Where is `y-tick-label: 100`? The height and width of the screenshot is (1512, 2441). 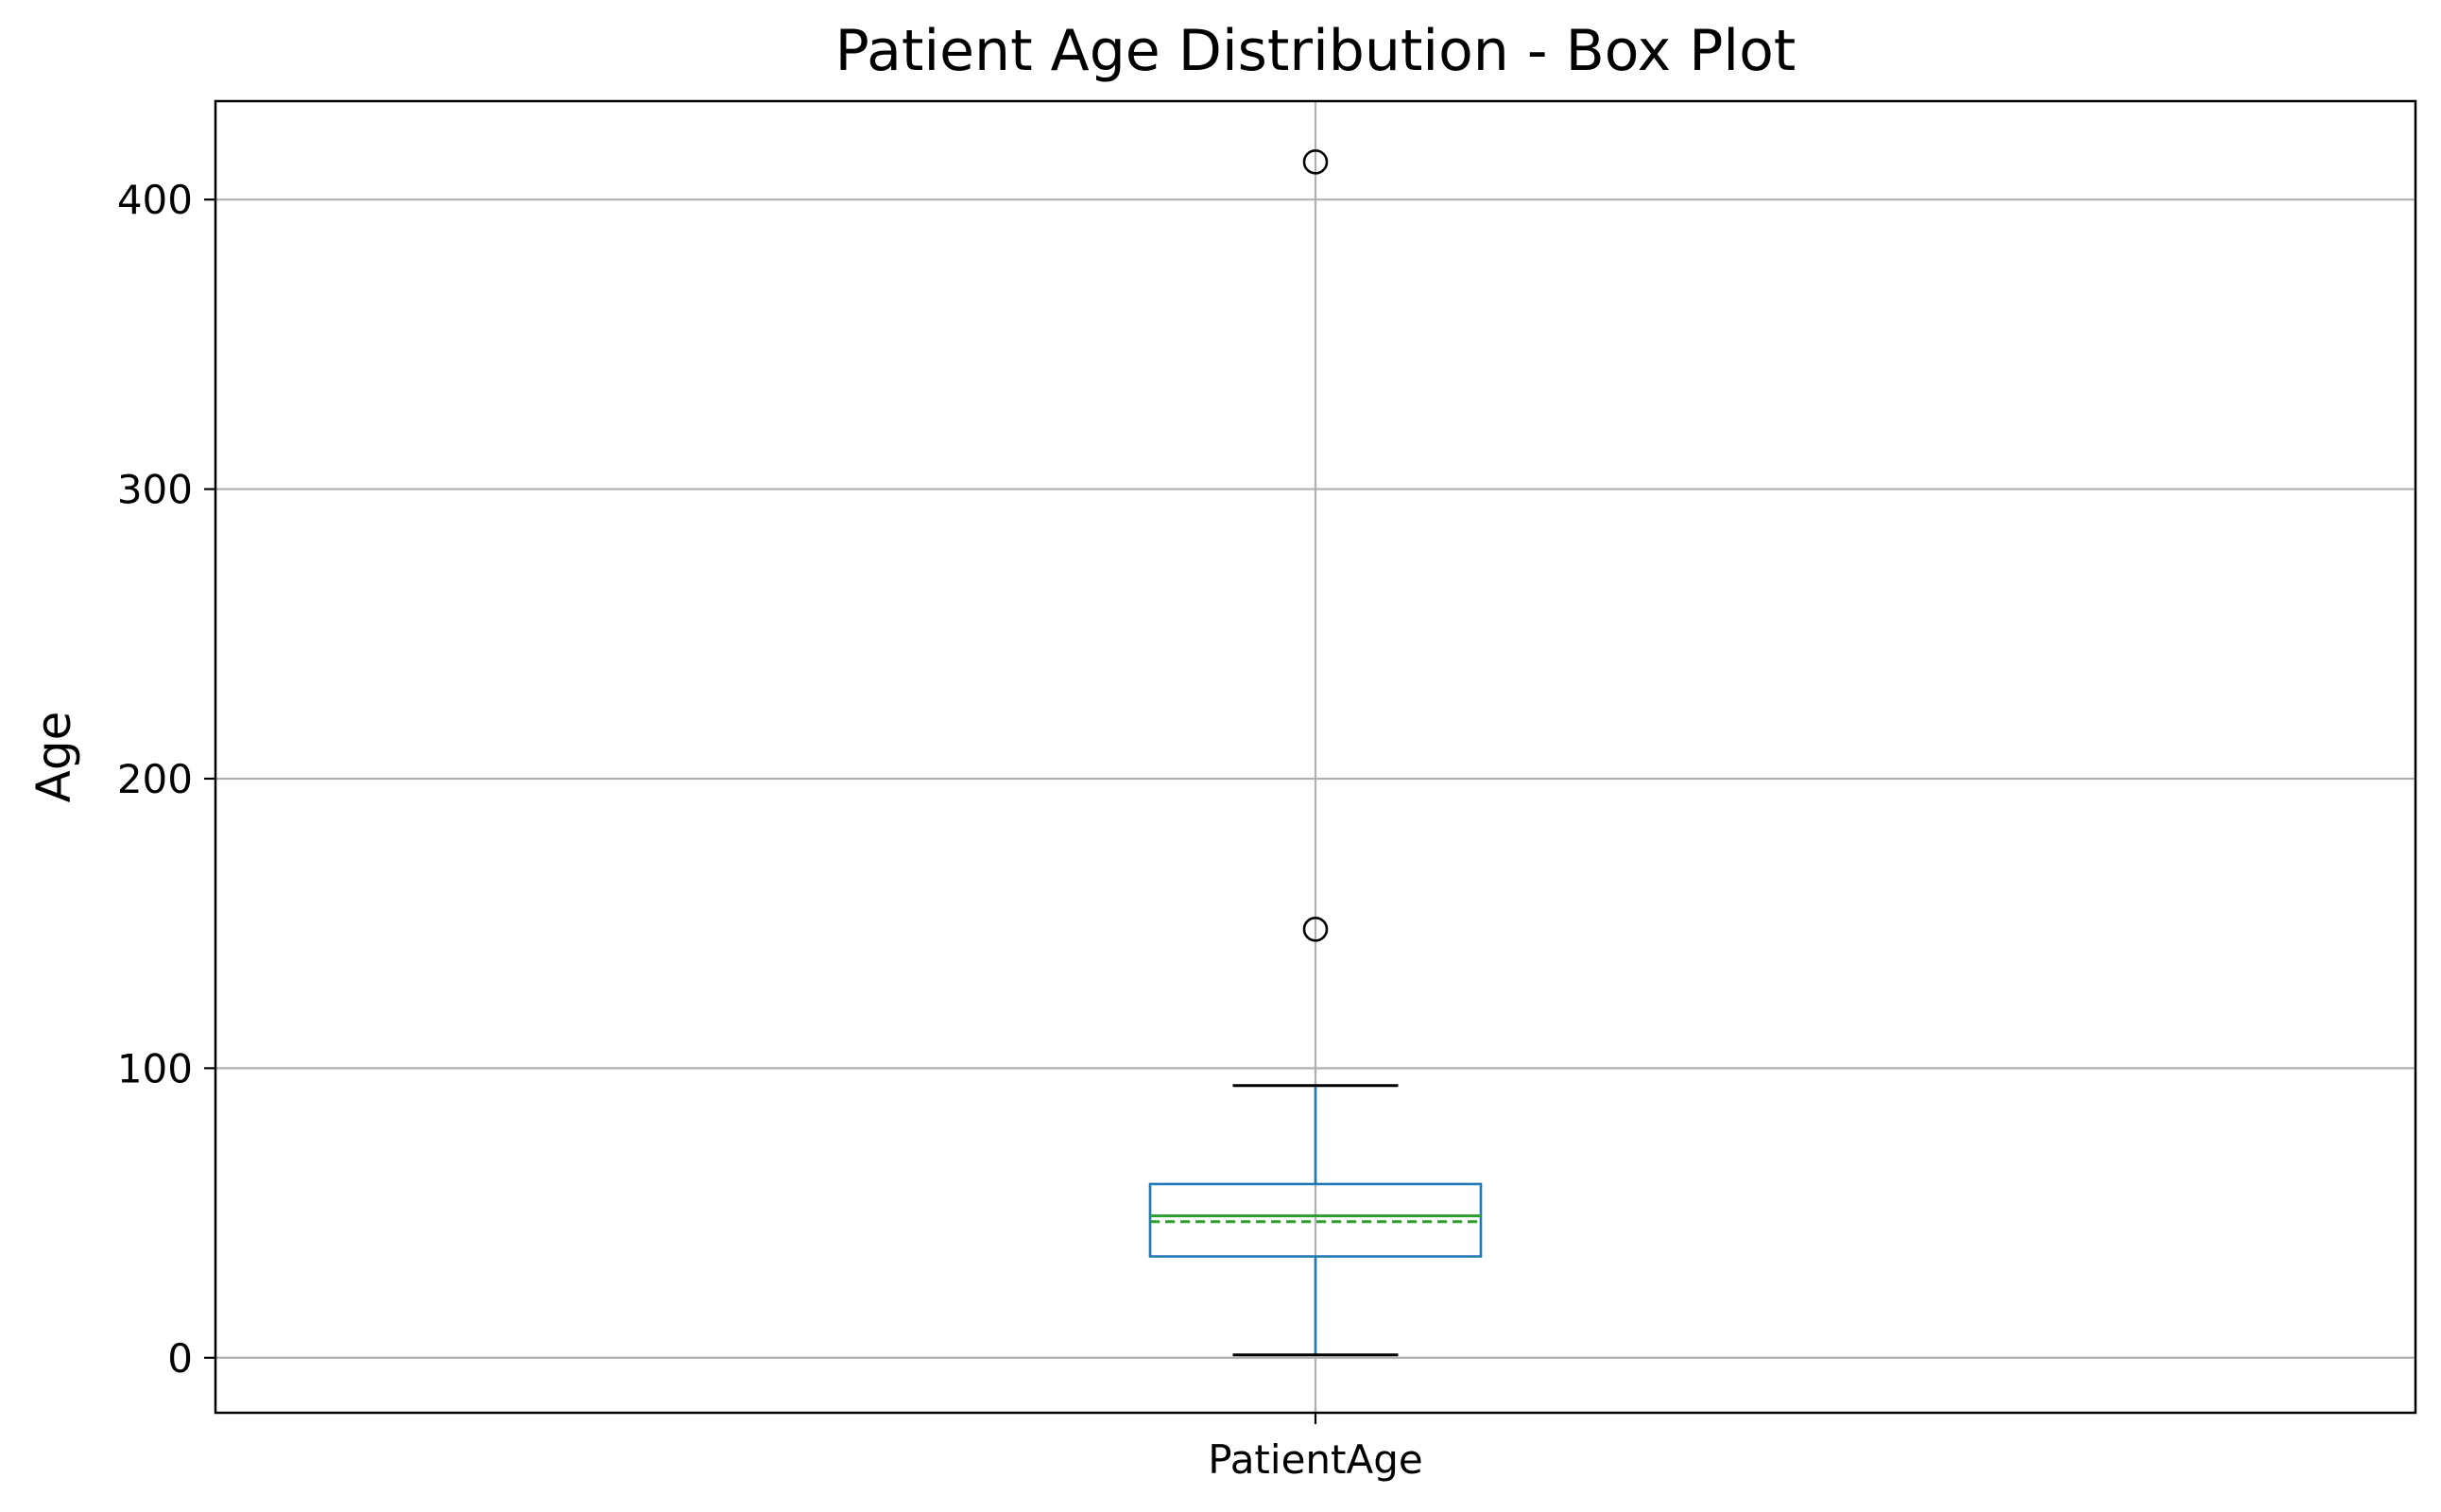 y-tick-label: 100 is located at coordinates (155, 1068).